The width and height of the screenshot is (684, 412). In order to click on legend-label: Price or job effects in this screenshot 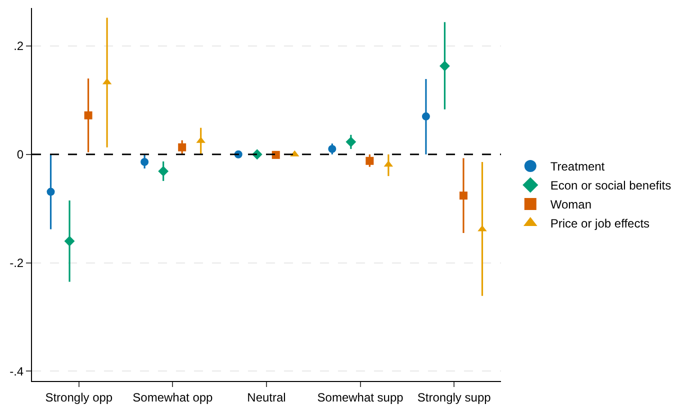, I will do `click(600, 223)`.